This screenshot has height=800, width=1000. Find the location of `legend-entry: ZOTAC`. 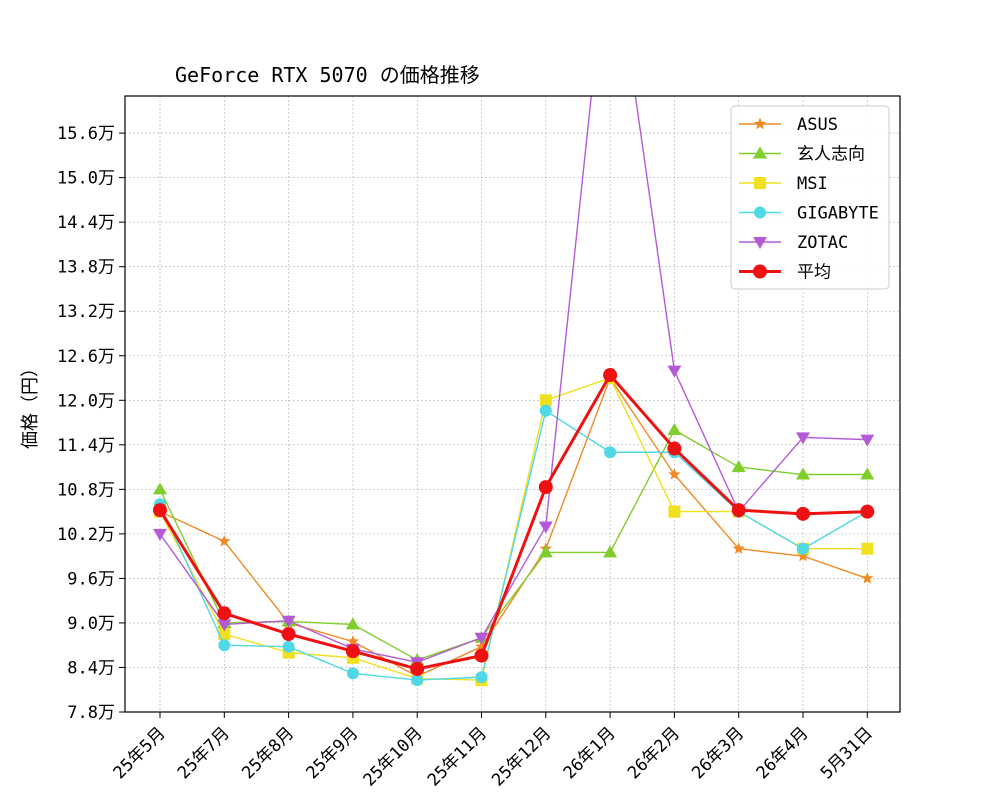

legend-entry: ZOTAC is located at coordinates (793, 243).